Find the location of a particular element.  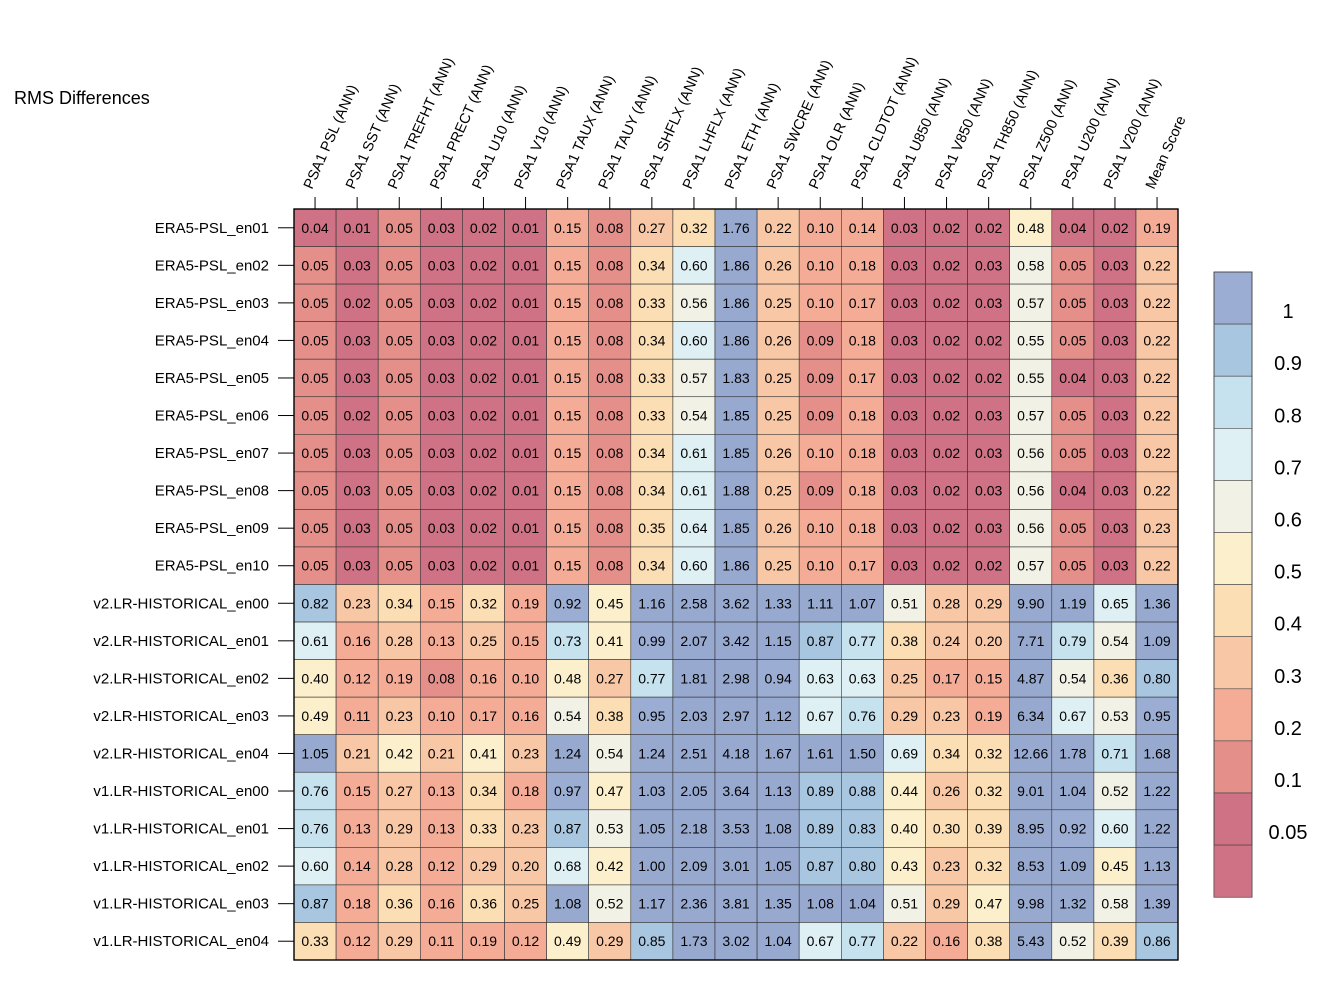

cell-value: 0.67 is located at coordinates (820, 716).